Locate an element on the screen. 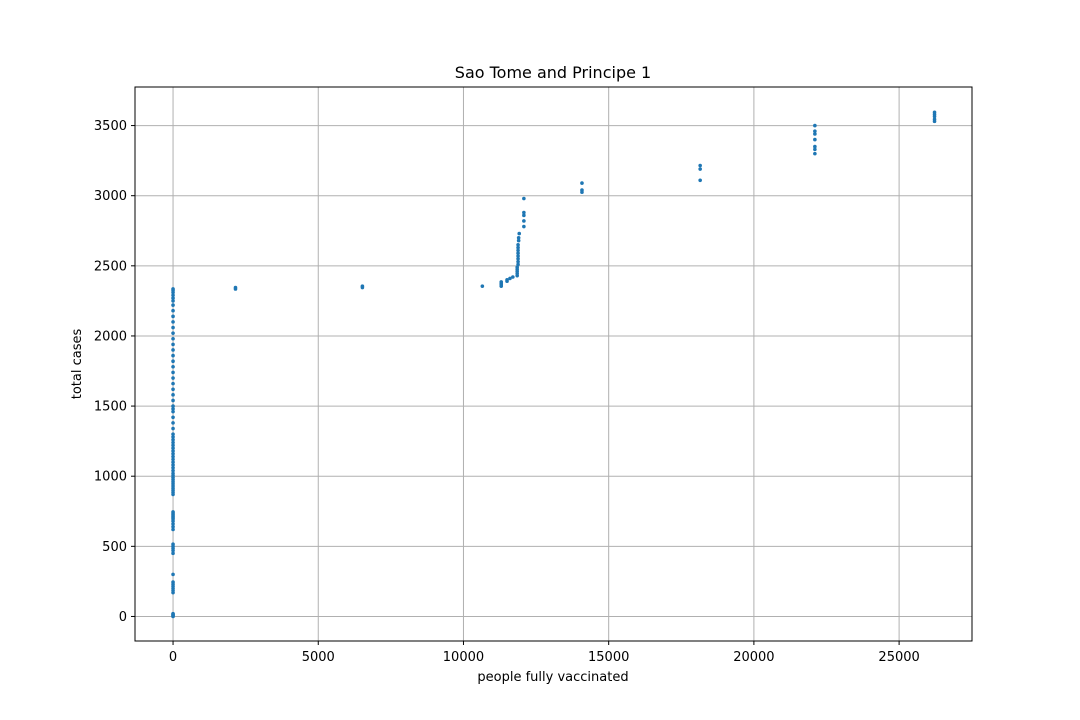 The image size is (1080, 720). x-tick-label: 20000 is located at coordinates (753, 657).